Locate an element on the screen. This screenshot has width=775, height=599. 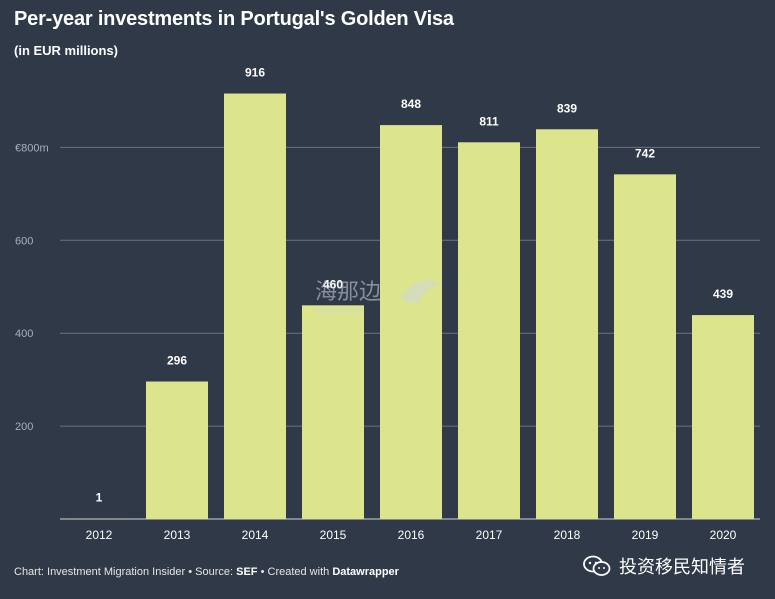
bar-2016 is located at coordinates (411, 322).